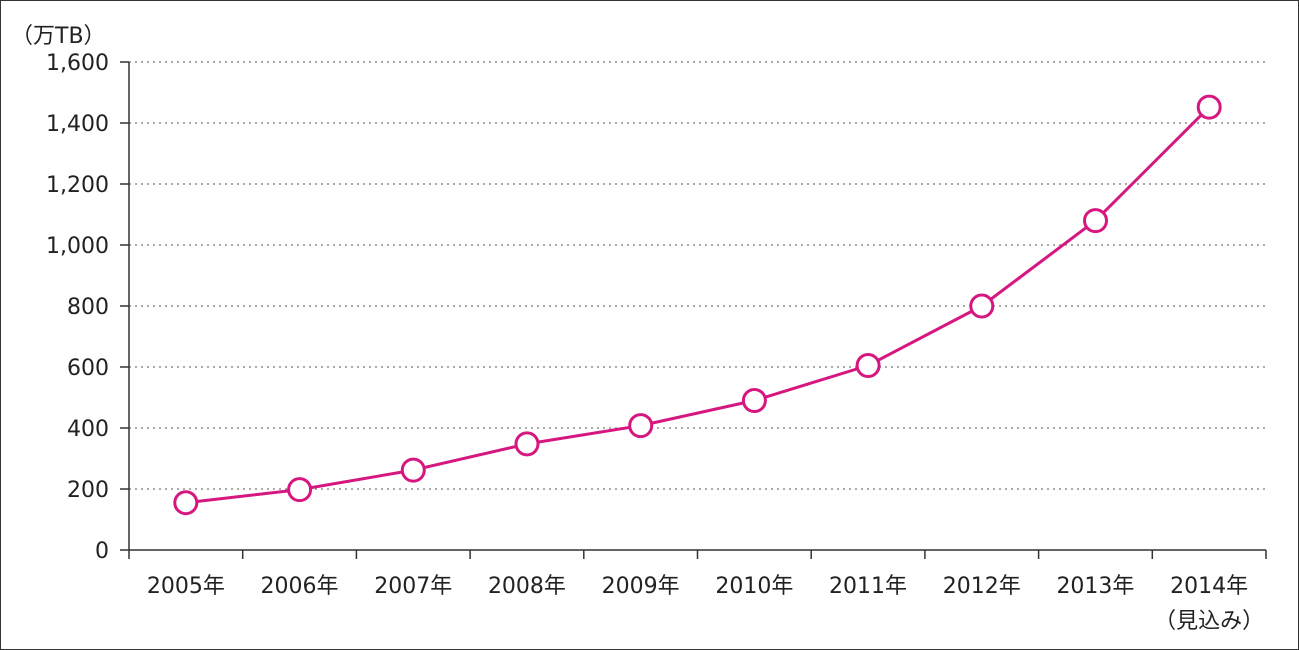 The height and width of the screenshot is (650, 1299). I want to click on x-tick-label: 2013年, so click(1095, 586).